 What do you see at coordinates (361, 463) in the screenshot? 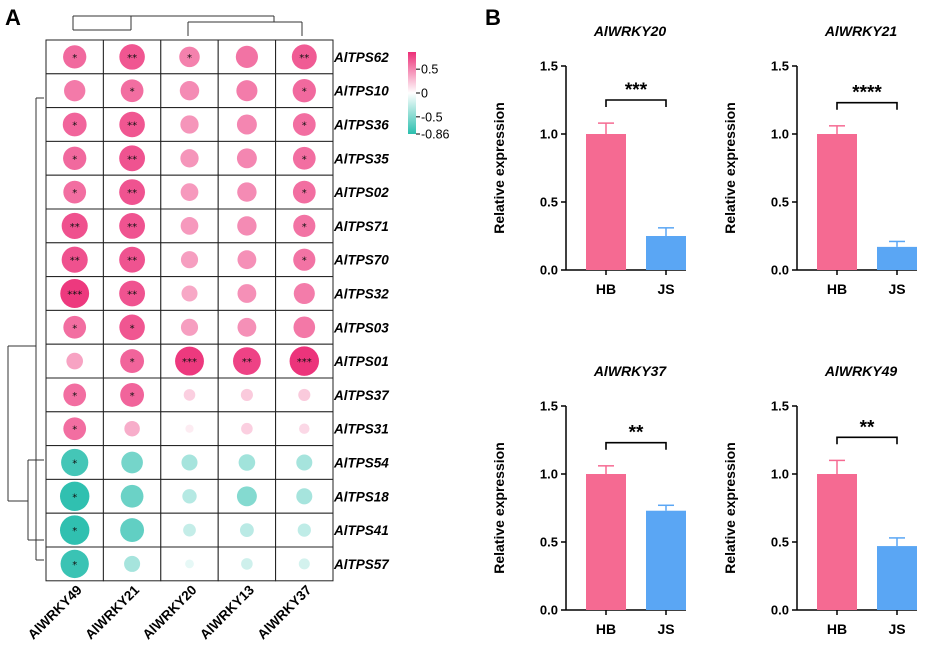
I see `row-label: AlTPS54` at bounding box center [361, 463].